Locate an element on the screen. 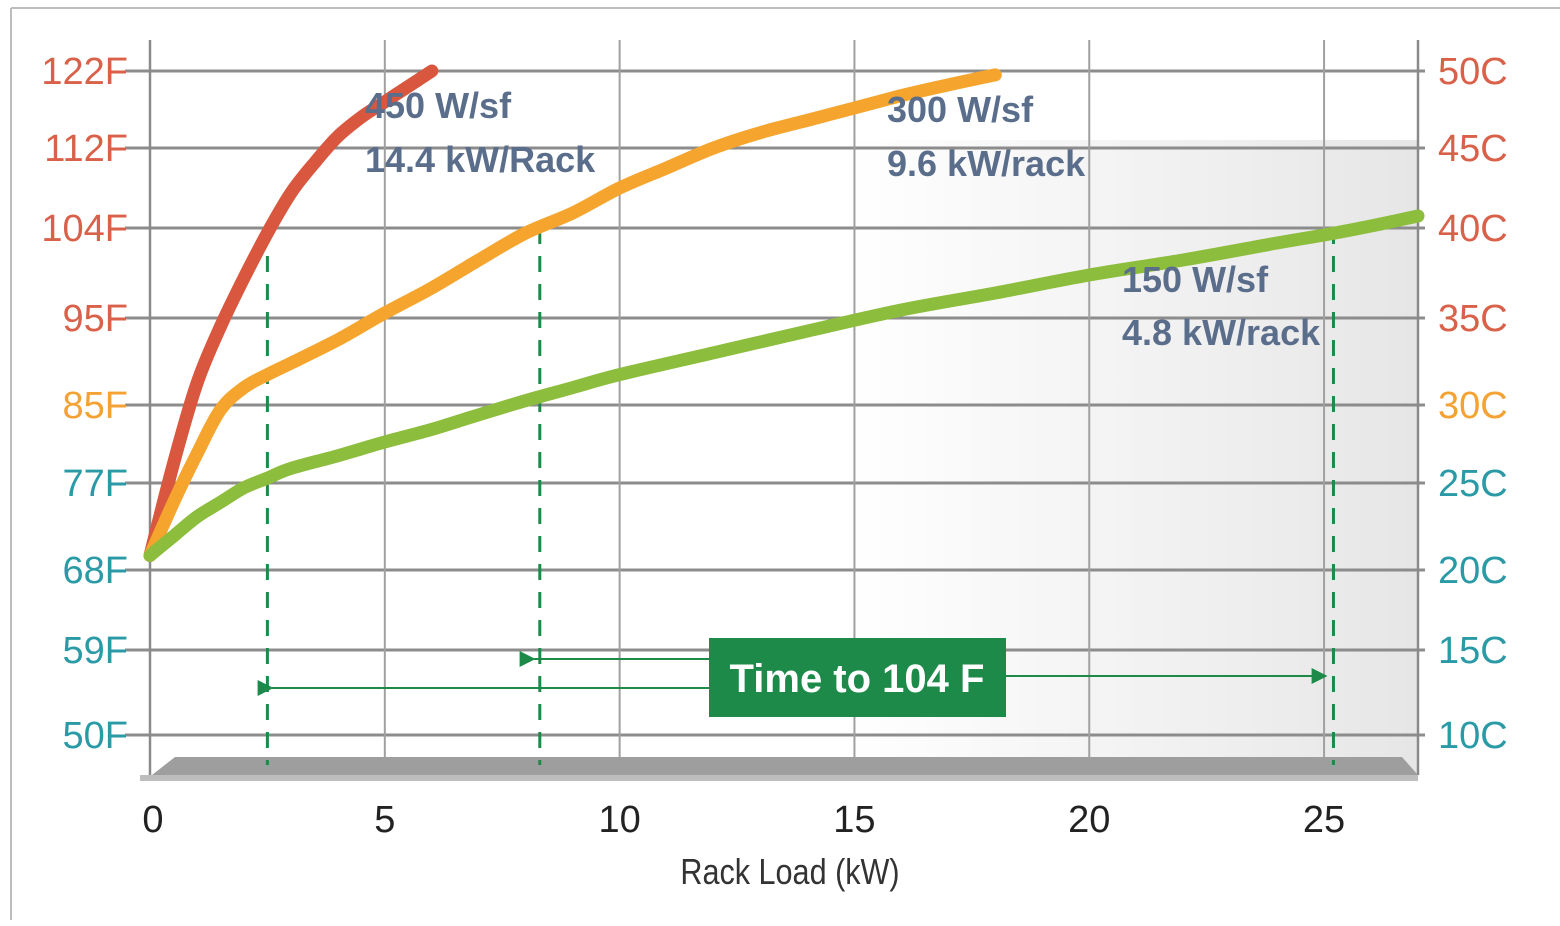  x-tick-25: 25 is located at coordinates (1324, 820).